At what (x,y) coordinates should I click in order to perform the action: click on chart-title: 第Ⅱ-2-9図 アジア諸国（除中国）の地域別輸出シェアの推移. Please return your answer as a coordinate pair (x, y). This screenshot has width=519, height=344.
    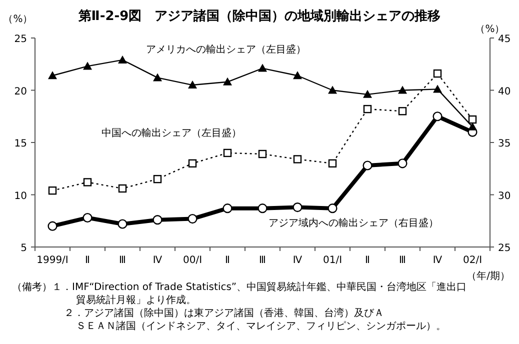
    Looking at the image, I should click on (259, 16).